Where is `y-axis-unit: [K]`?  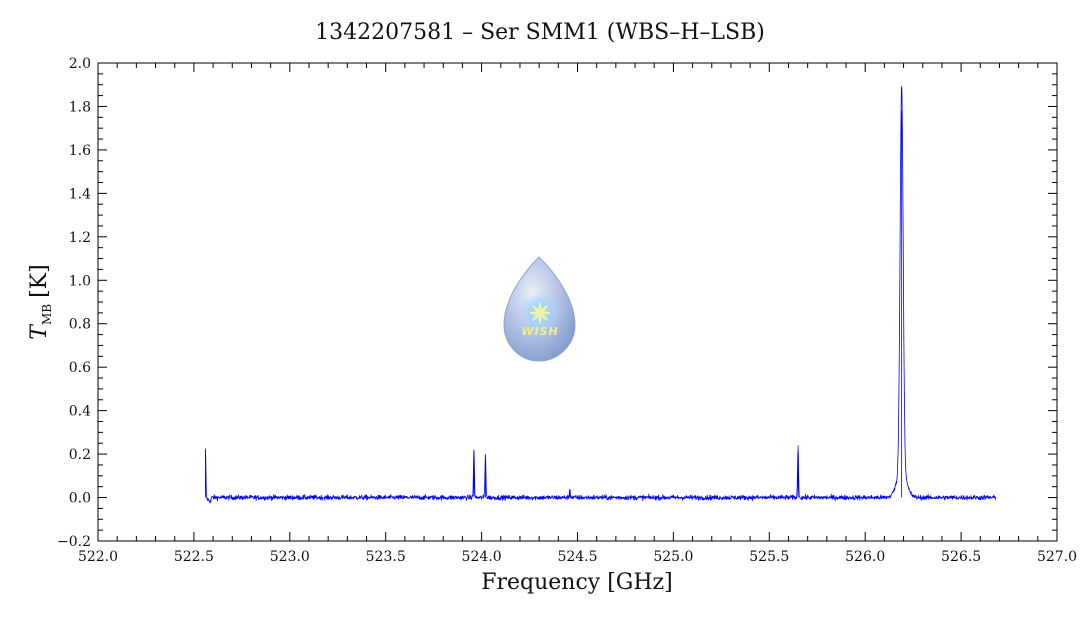 y-axis-unit: [K] is located at coordinates (39, 281).